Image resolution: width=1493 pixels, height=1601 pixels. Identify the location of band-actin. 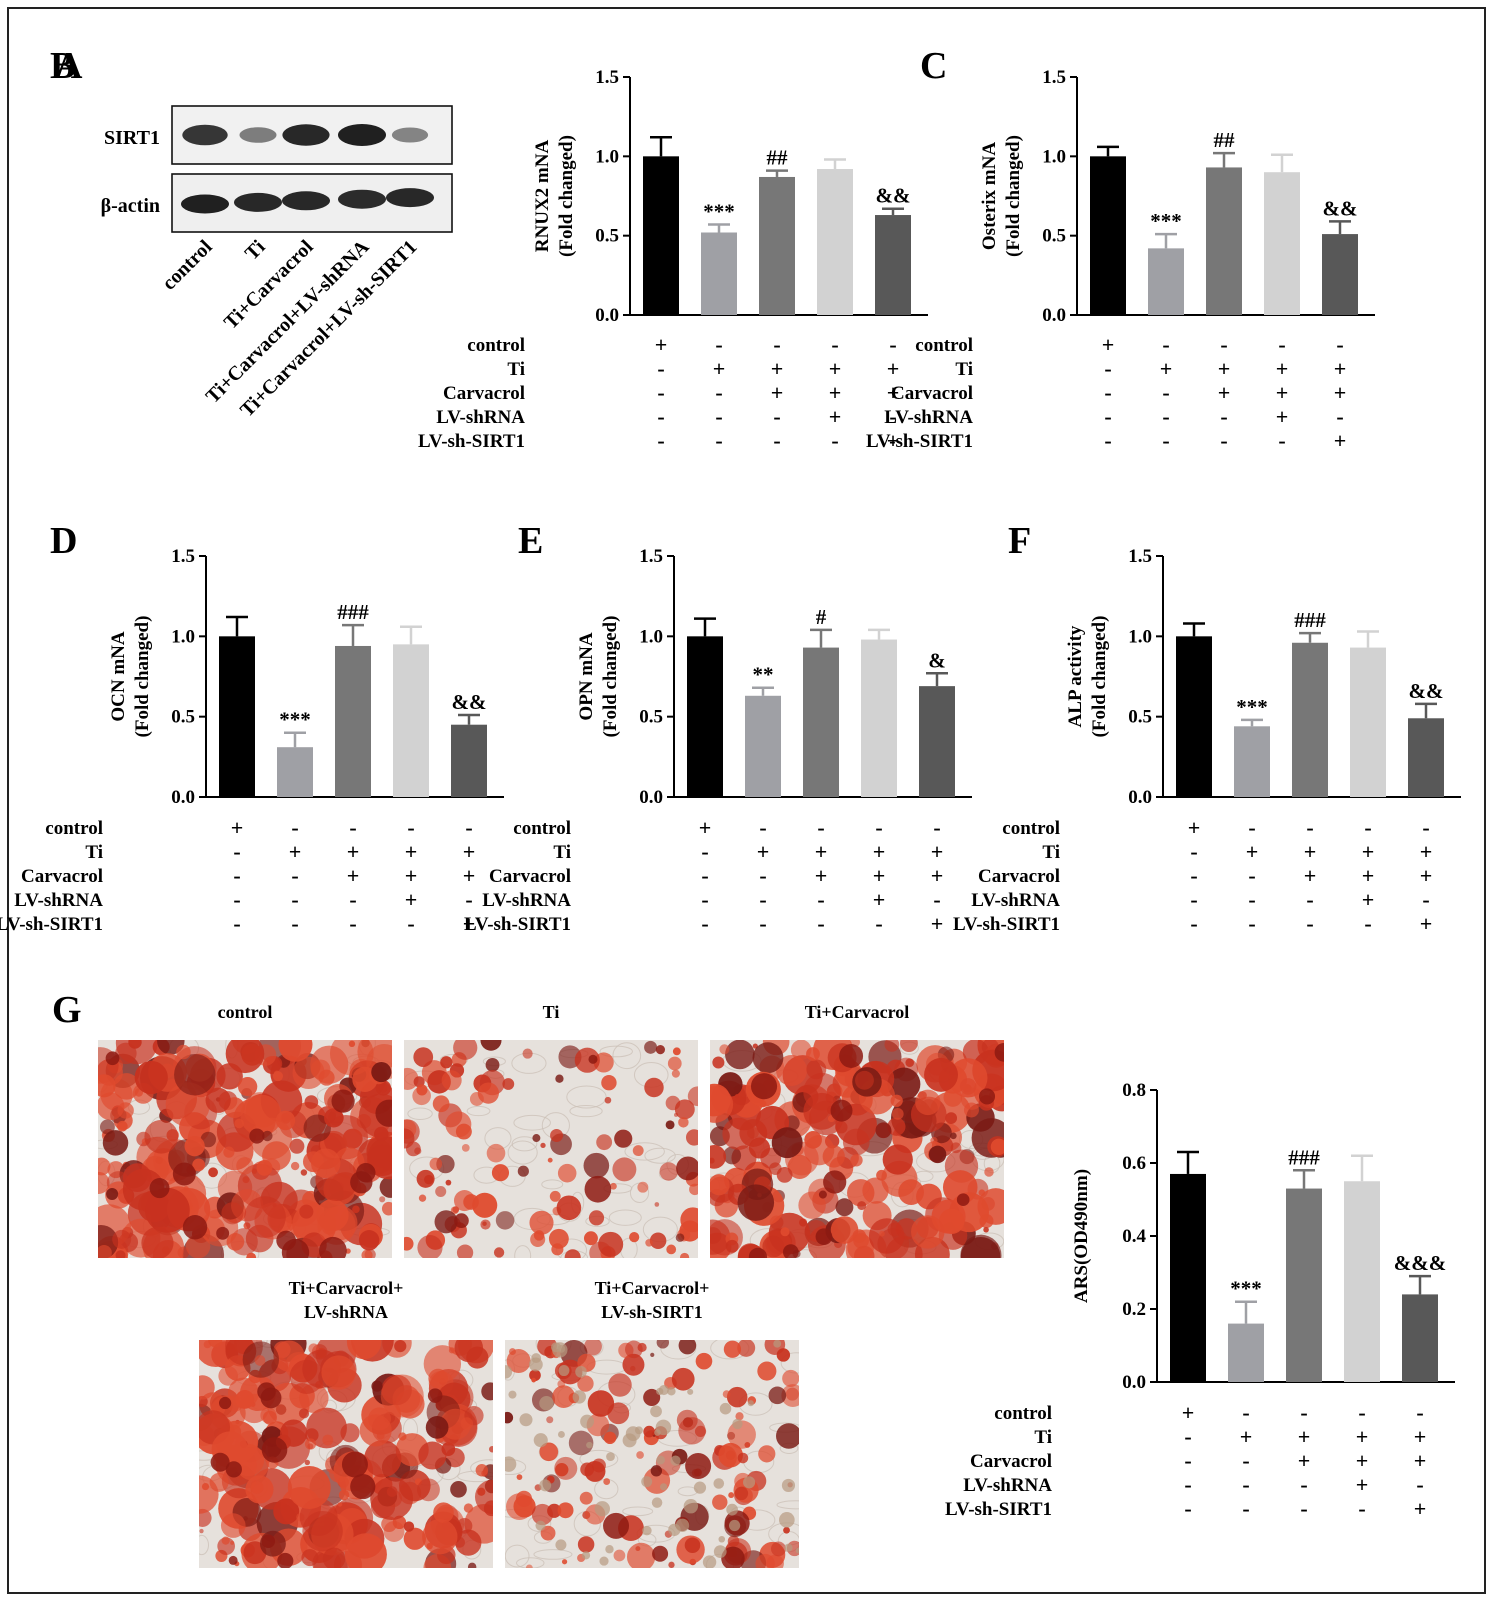
(410, 198).